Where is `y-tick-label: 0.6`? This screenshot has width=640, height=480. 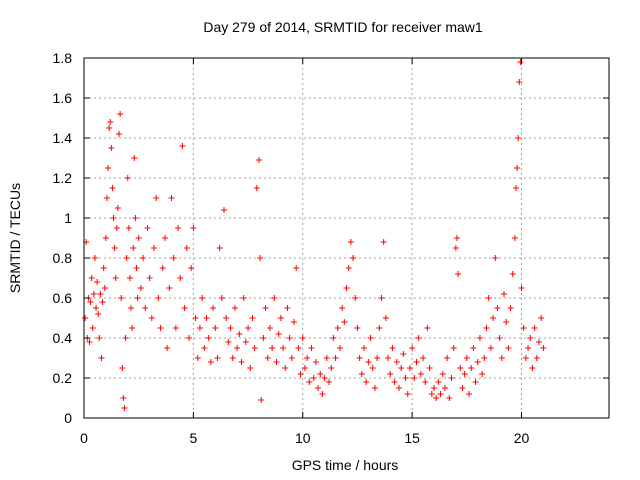
y-tick-label: 0.6 is located at coordinates (63, 298).